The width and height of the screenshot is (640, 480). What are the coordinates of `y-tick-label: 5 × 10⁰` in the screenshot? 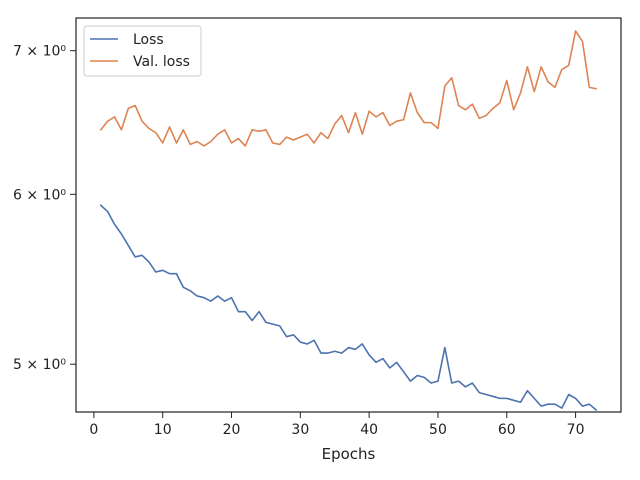 It's located at (39, 365).